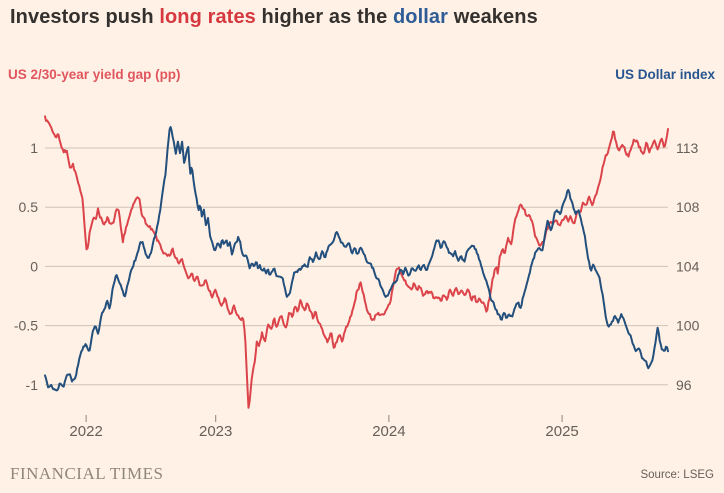 The image size is (724, 493). I want to click on x-axis-year-label: 2024, so click(388, 431).